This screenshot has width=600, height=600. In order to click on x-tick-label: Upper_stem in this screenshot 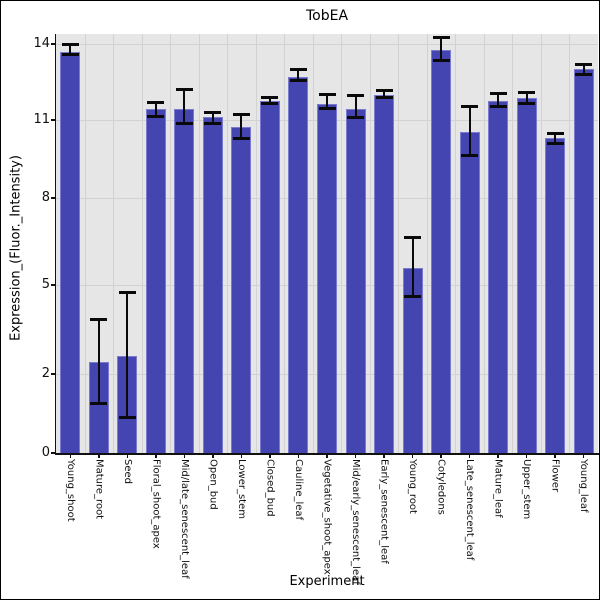, I will do `click(527, 489)`.